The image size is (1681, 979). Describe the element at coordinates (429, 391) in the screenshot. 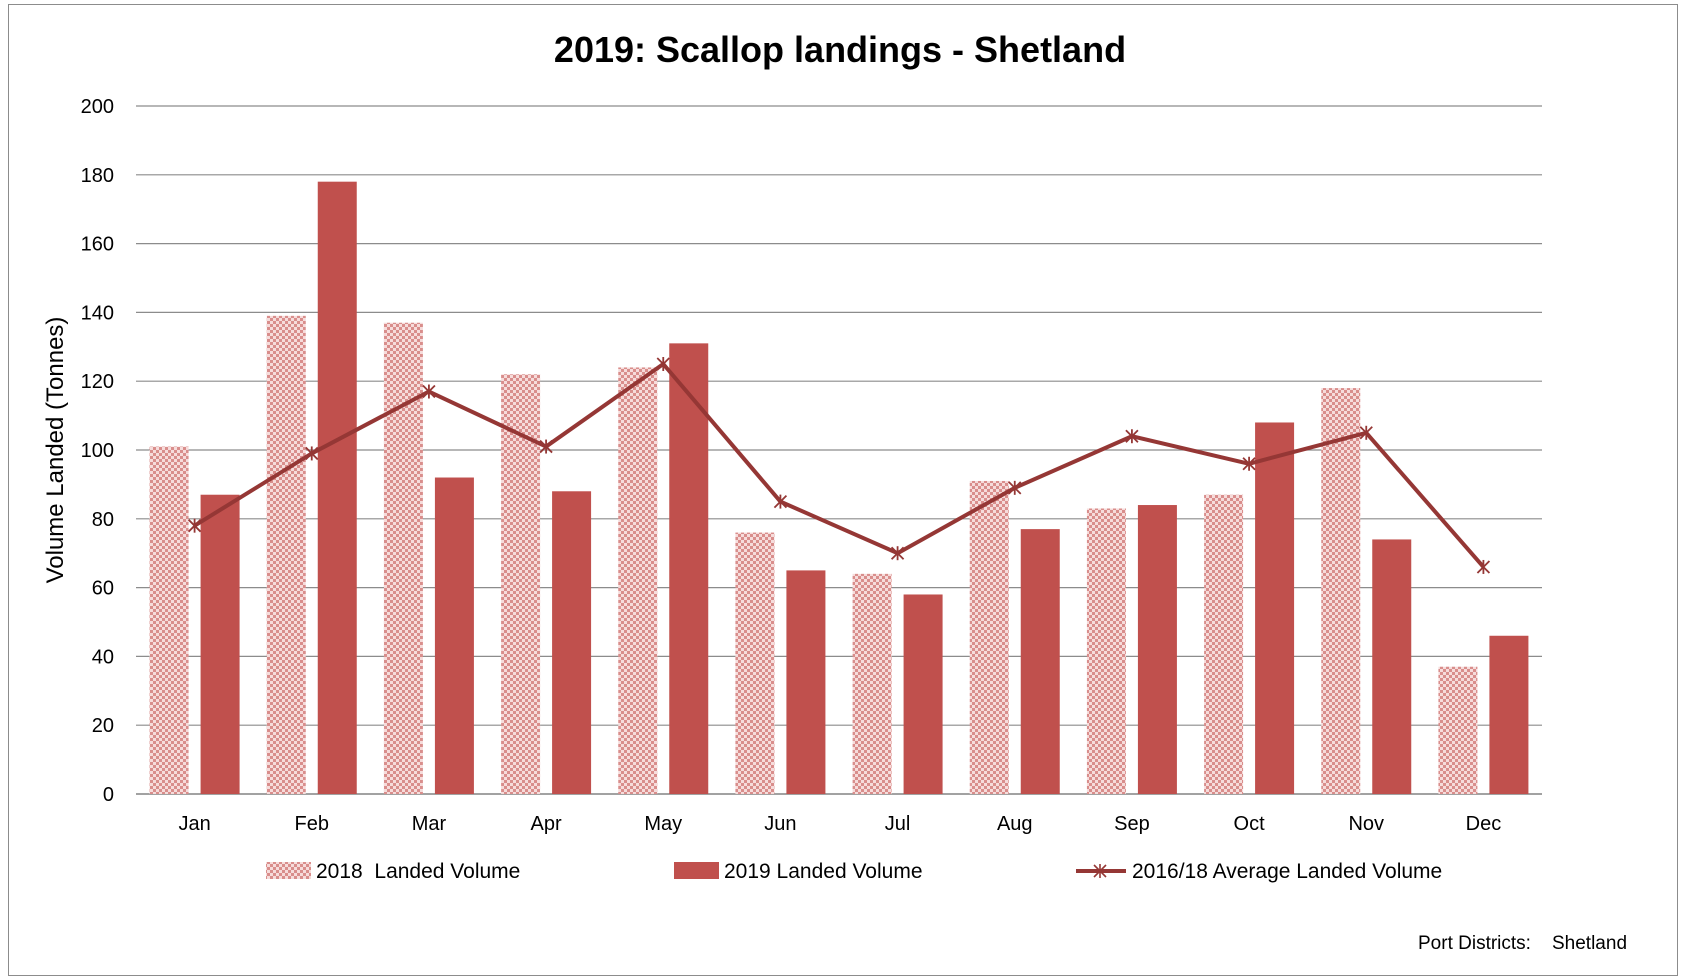

I see `average-point-mar` at that location.